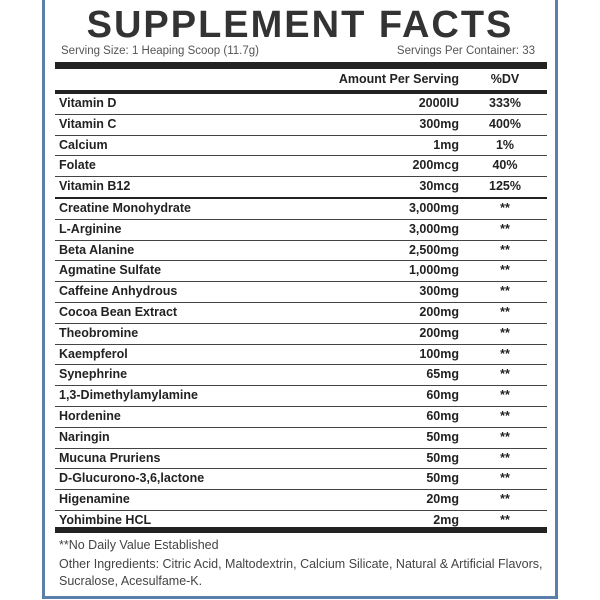  I want to click on ingredient-name: Cocoa Bean Extract, so click(118, 311).